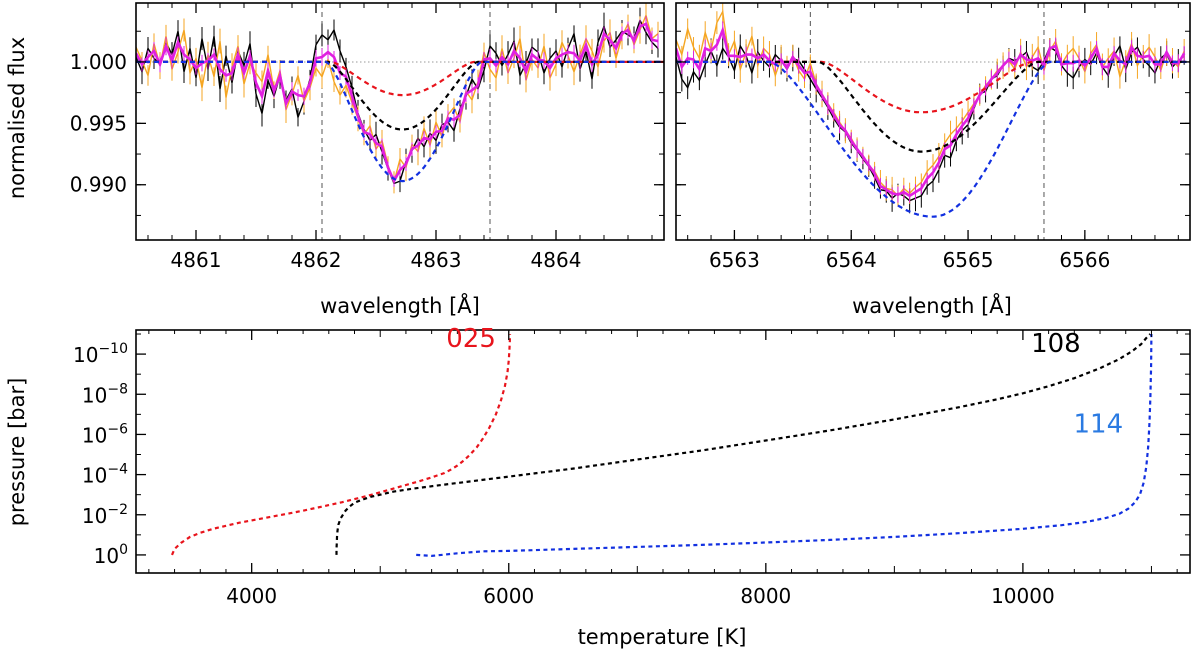 This screenshot has width=1200, height=661. What do you see at coordinates (508, 596) in the screenshot?
I see `pt-x-tick-label-1: 6000` at bounding box center [508, 596].